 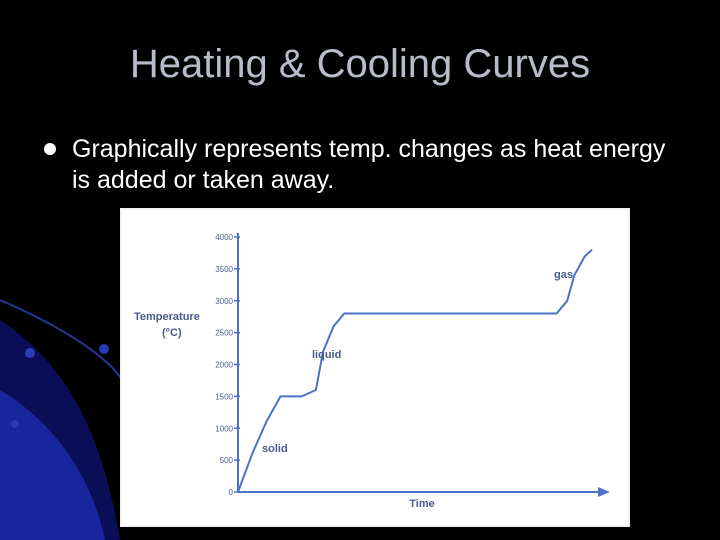 What do you see at coordinates (224, 301) in the screenshot?
I see `y-tick-label: 3000` at bounding box center [224, 301].